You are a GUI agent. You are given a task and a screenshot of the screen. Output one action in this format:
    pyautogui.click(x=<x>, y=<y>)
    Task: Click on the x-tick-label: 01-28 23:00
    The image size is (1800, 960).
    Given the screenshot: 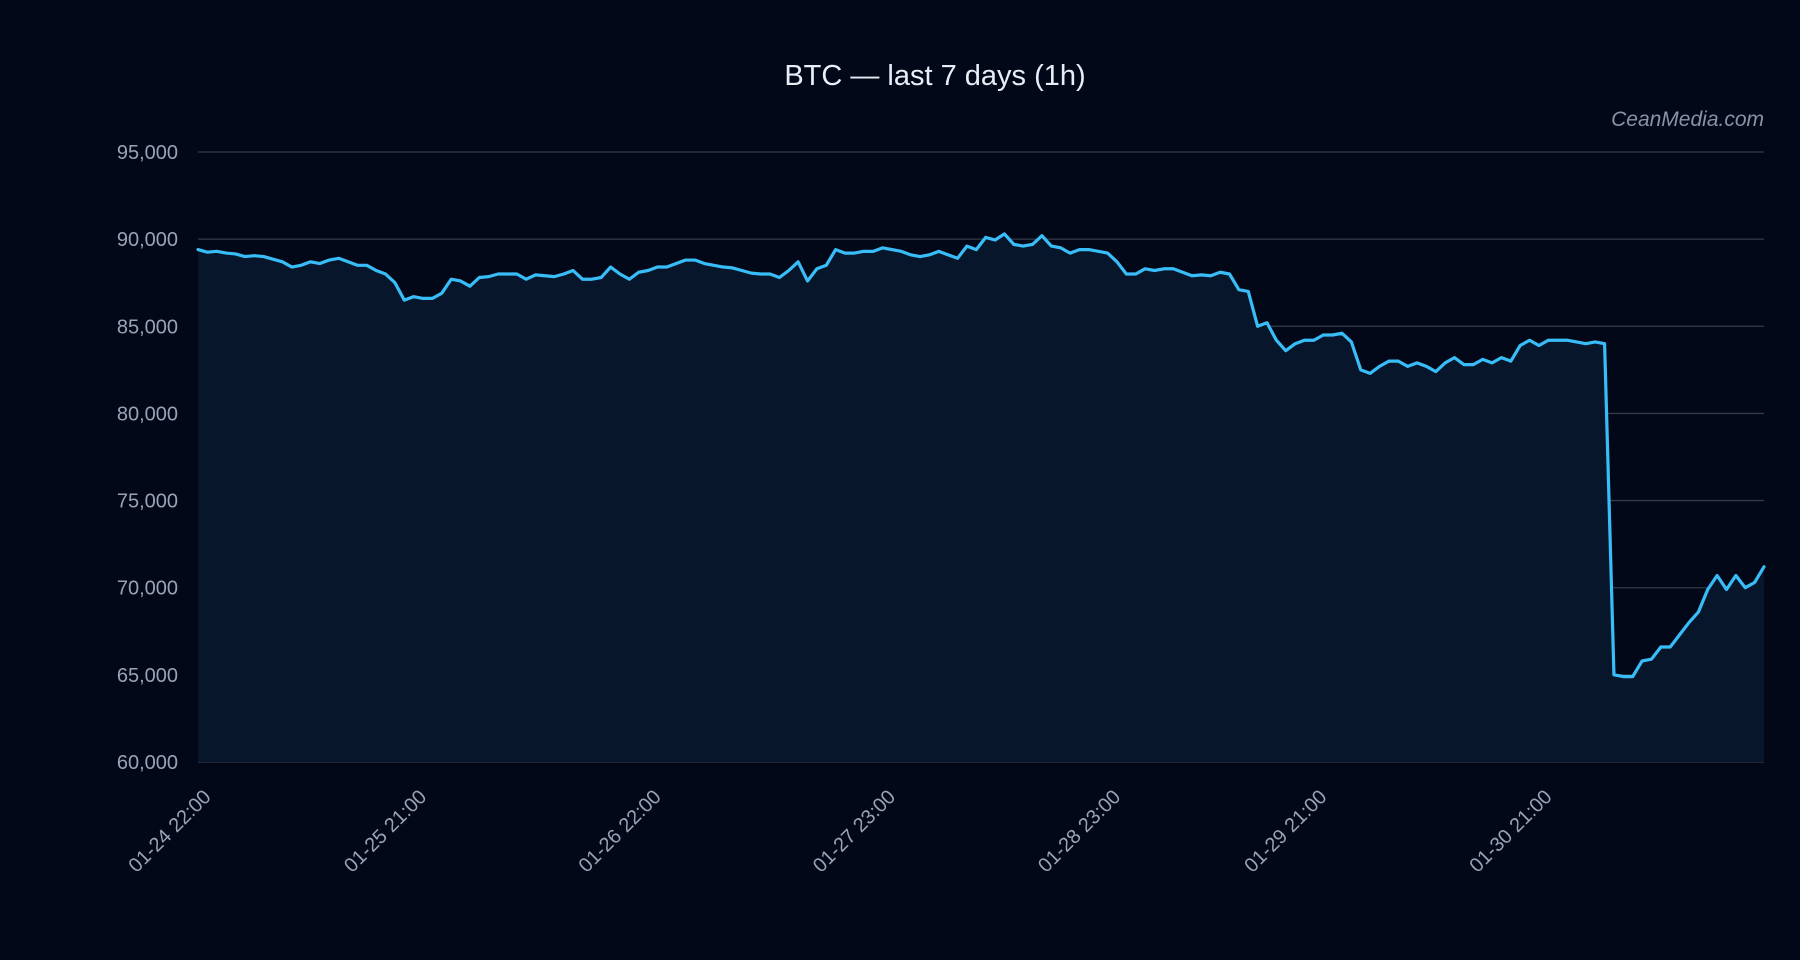 What is the action you would take?
    pyautogui.click(x=1079, y=831)
    